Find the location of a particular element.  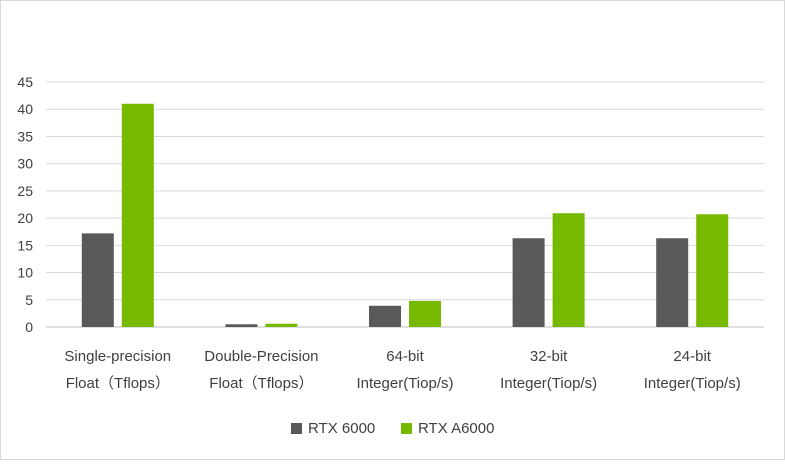

x-category-label: Double-Precision is located at coordinates (261, 356).